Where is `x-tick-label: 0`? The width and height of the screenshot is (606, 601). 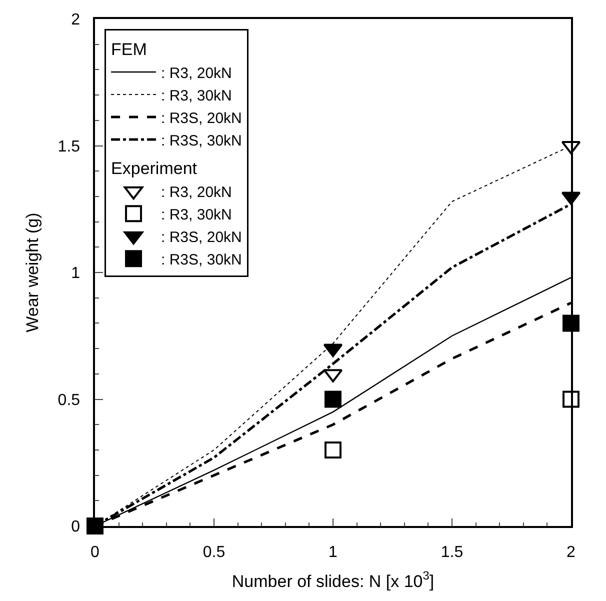
x-tick-label: 0 is located at coordinates (95, 552).